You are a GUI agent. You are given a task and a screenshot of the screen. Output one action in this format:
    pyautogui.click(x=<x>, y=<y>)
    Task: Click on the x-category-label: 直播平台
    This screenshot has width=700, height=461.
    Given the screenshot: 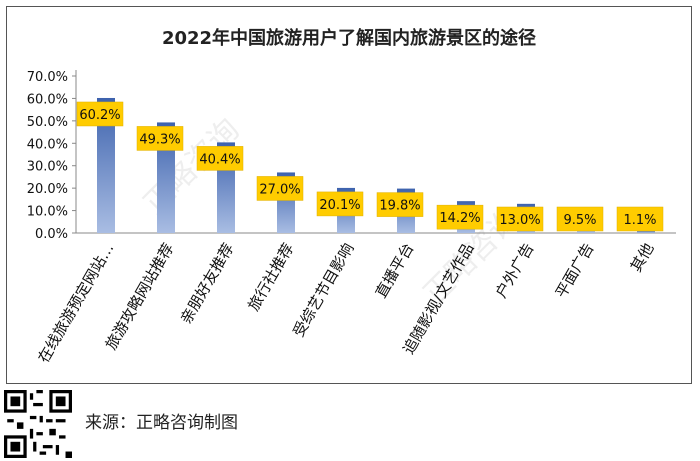 What is the action you would take?
    pyautogui.click(x=395, y=270)
    